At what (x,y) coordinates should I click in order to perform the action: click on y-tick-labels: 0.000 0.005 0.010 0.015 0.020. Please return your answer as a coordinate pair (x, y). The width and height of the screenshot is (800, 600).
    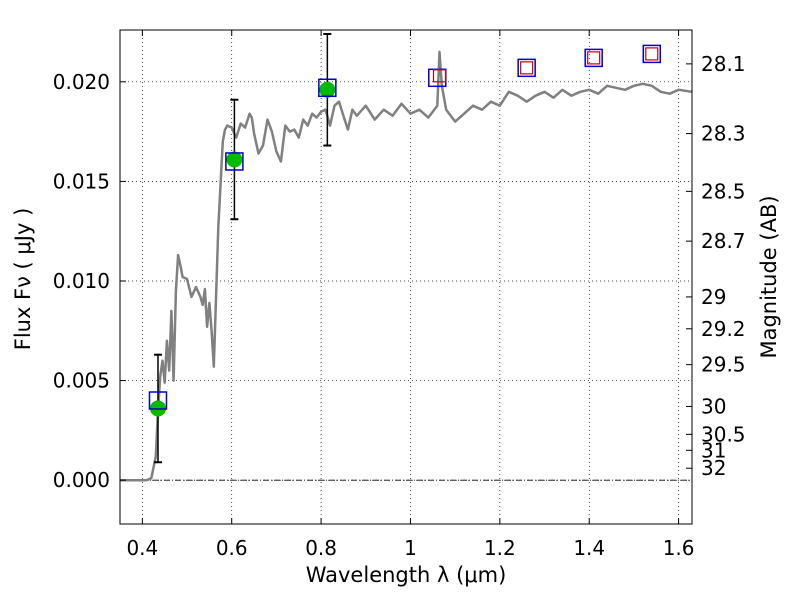
    Looking at the image, I should click on (81, 281).